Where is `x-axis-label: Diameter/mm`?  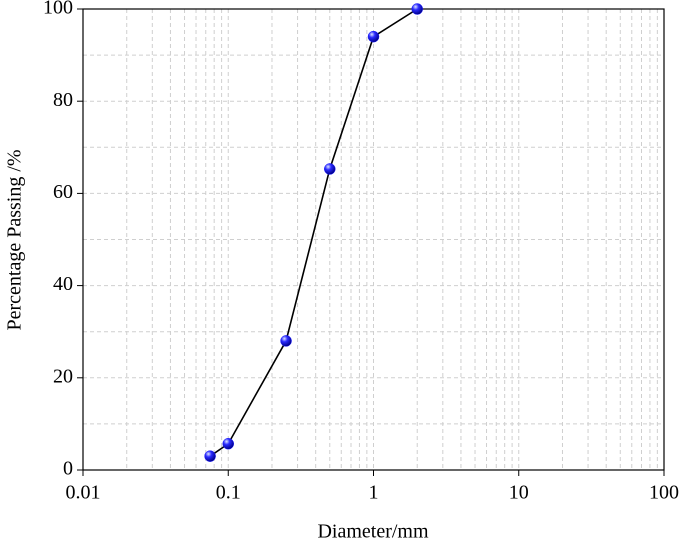
x-axis-label: Diameter/mm is located at coordinates (373, 532).